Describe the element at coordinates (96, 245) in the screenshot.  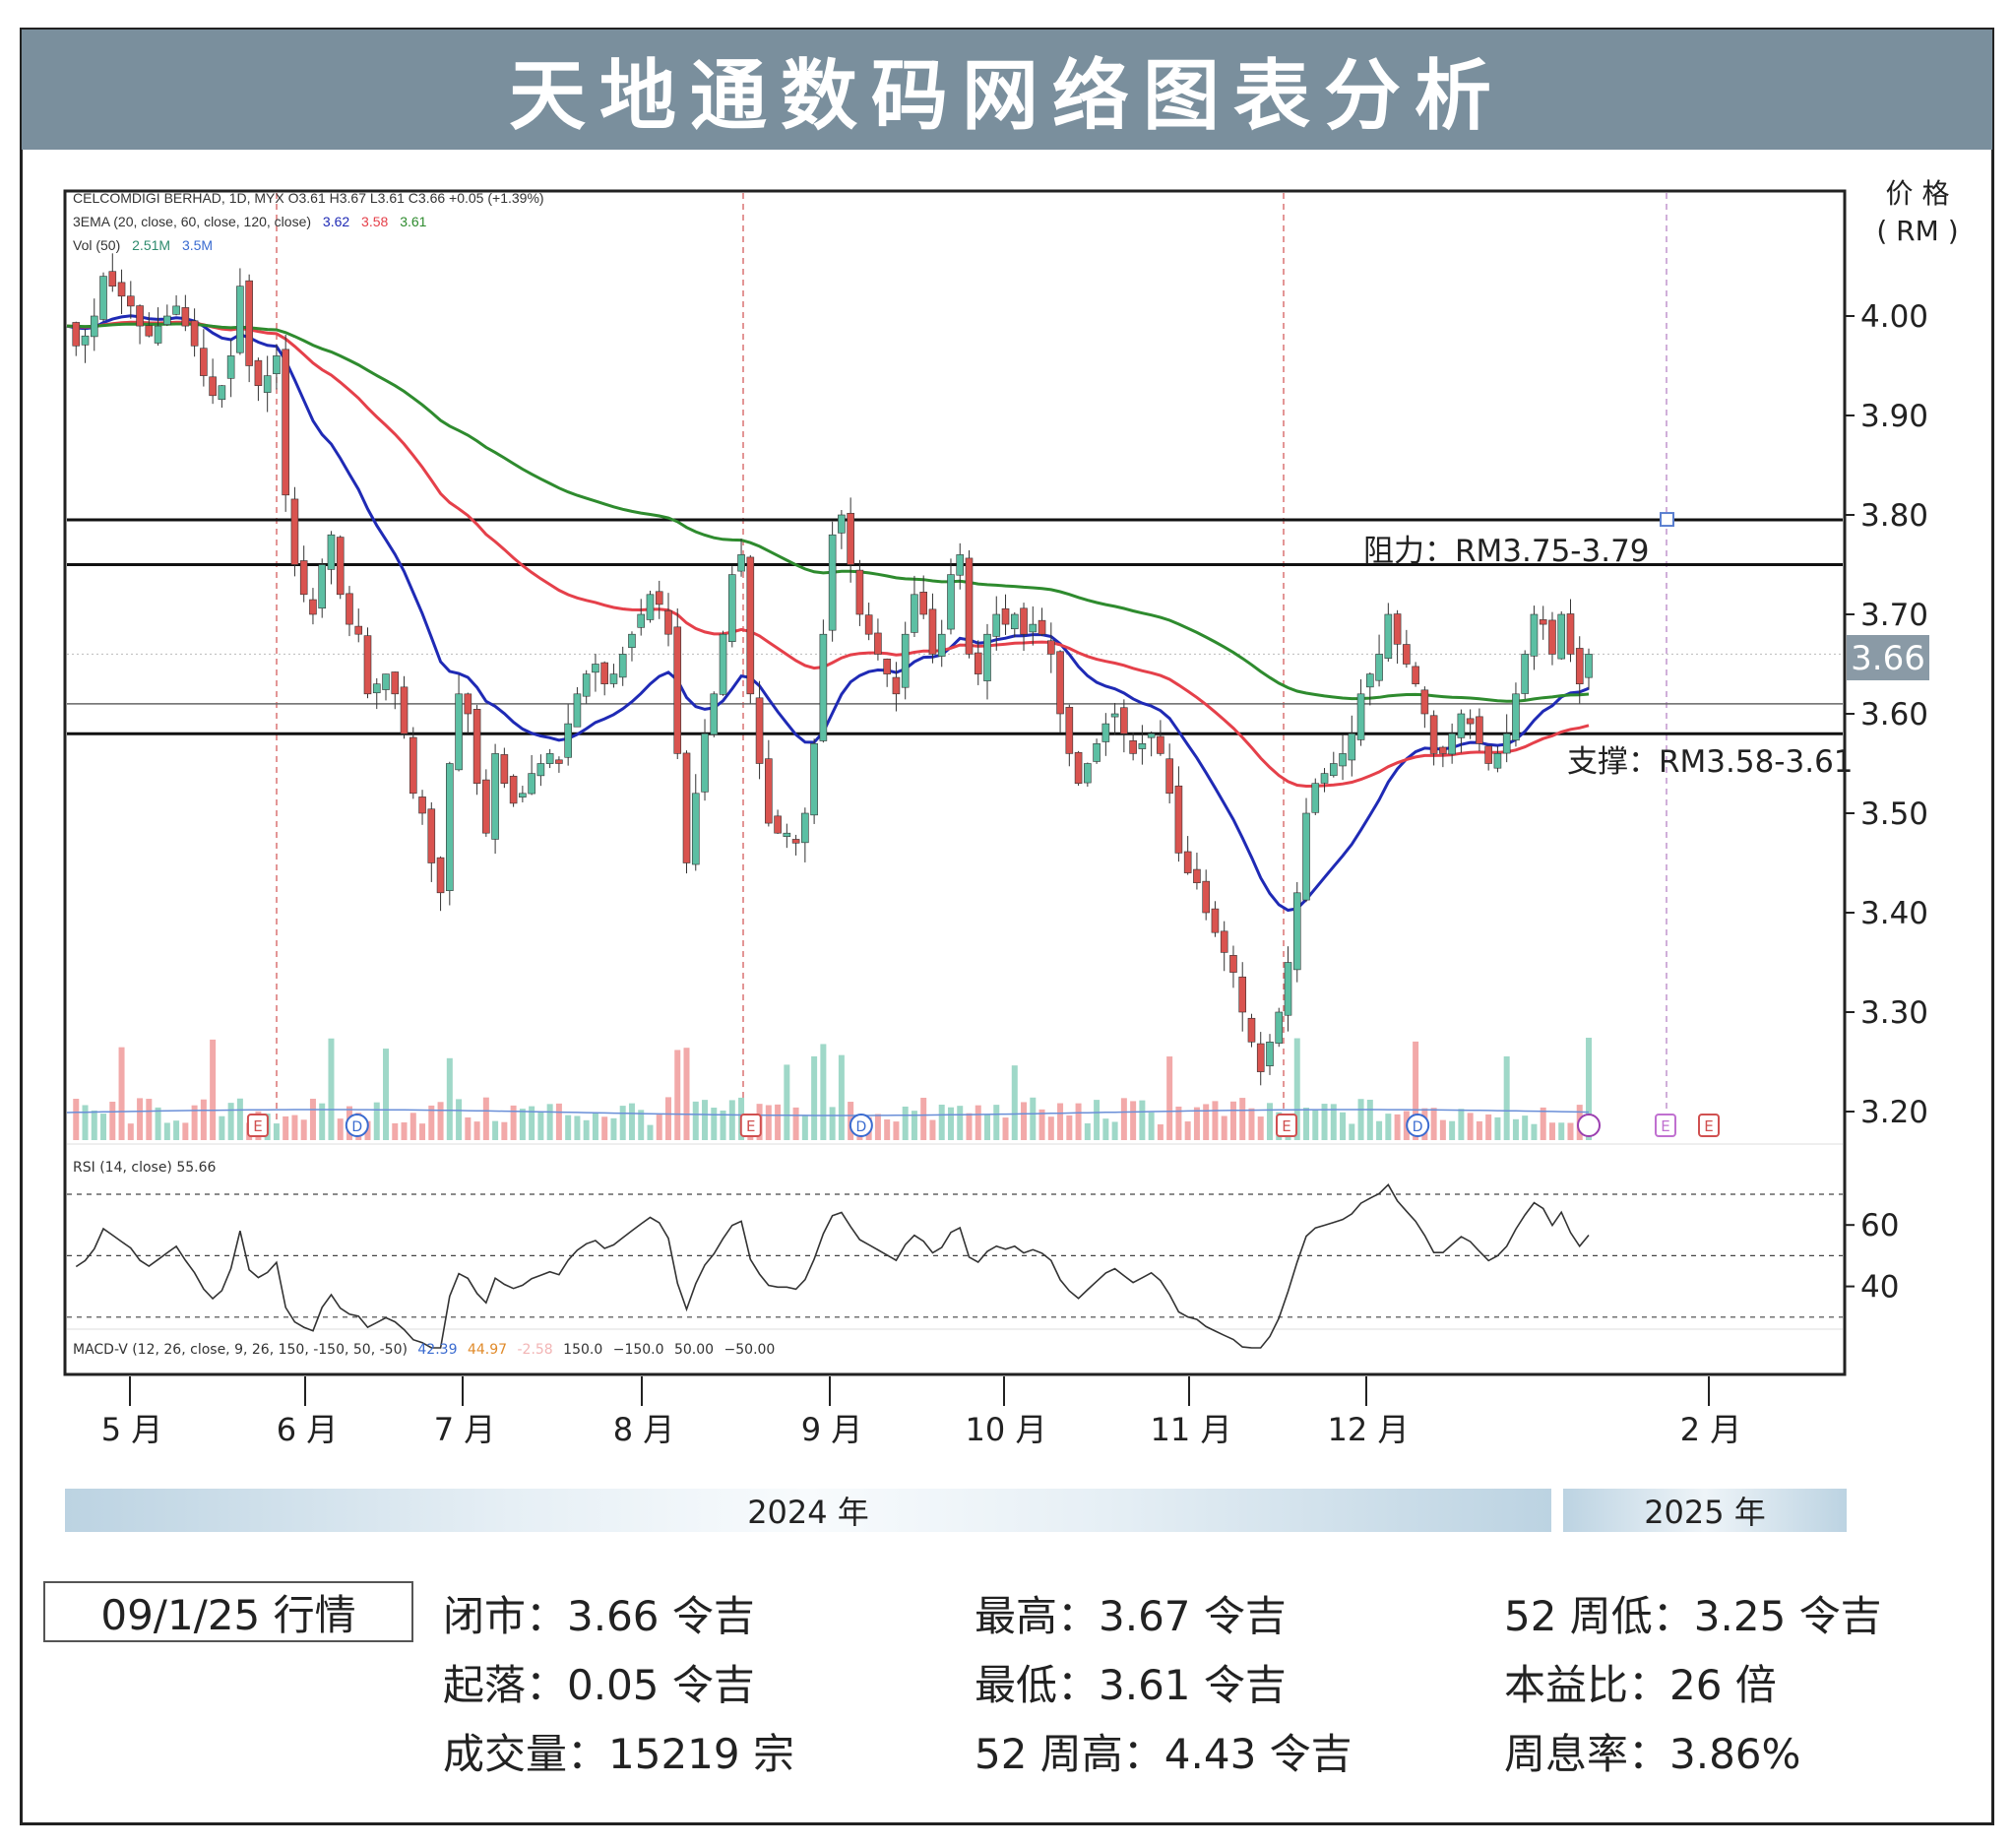
I see `legend-vol-label: Vol (50)` at that location.